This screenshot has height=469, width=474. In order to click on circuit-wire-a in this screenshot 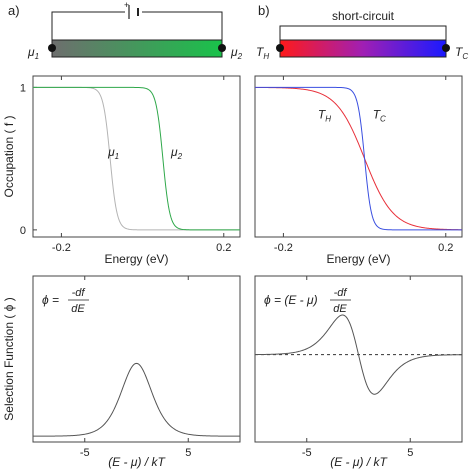, I will do `click(137, 29)`.